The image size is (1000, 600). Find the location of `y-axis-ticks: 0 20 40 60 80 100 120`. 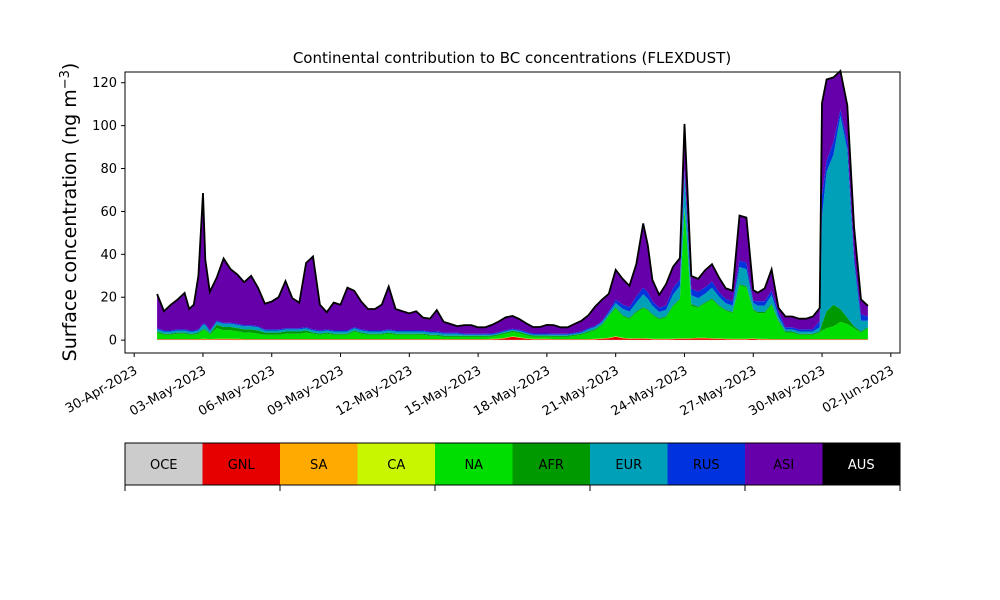

y-axis-ticks: 0 20 40 60 80 100 120 is located at coordinates (108, 212).